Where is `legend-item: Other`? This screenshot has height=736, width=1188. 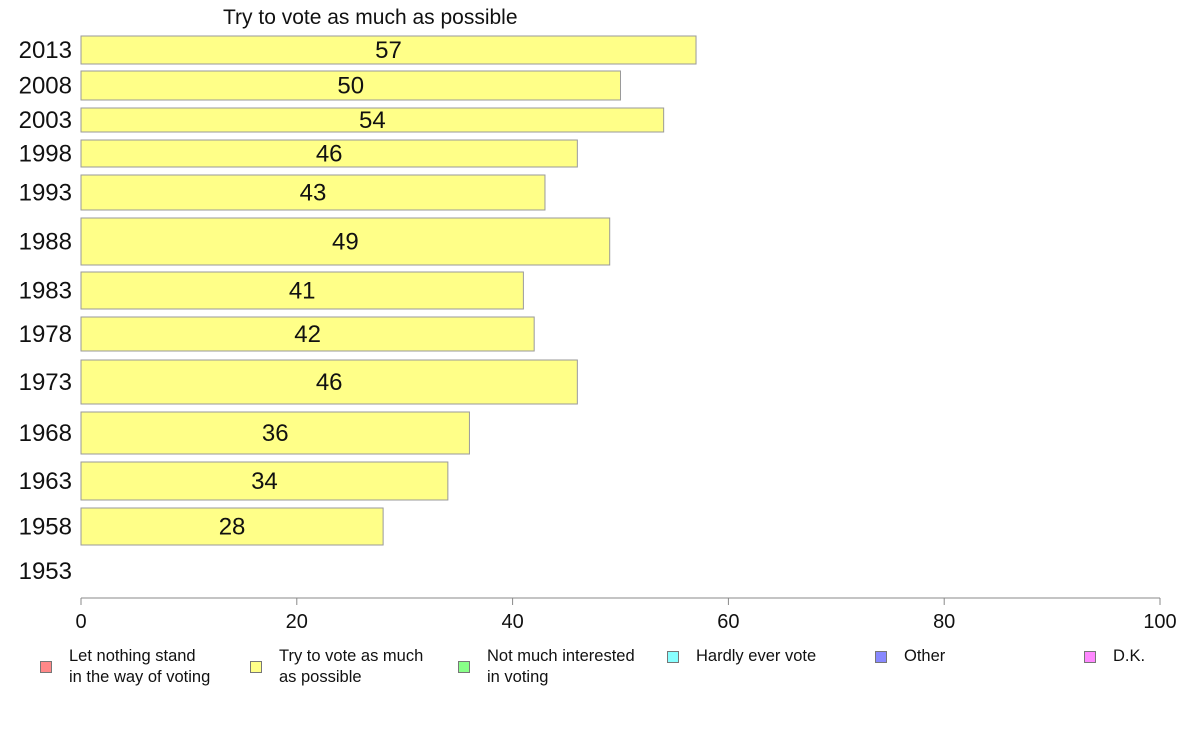 legend-item: Other is located at coordinates (910, 656).